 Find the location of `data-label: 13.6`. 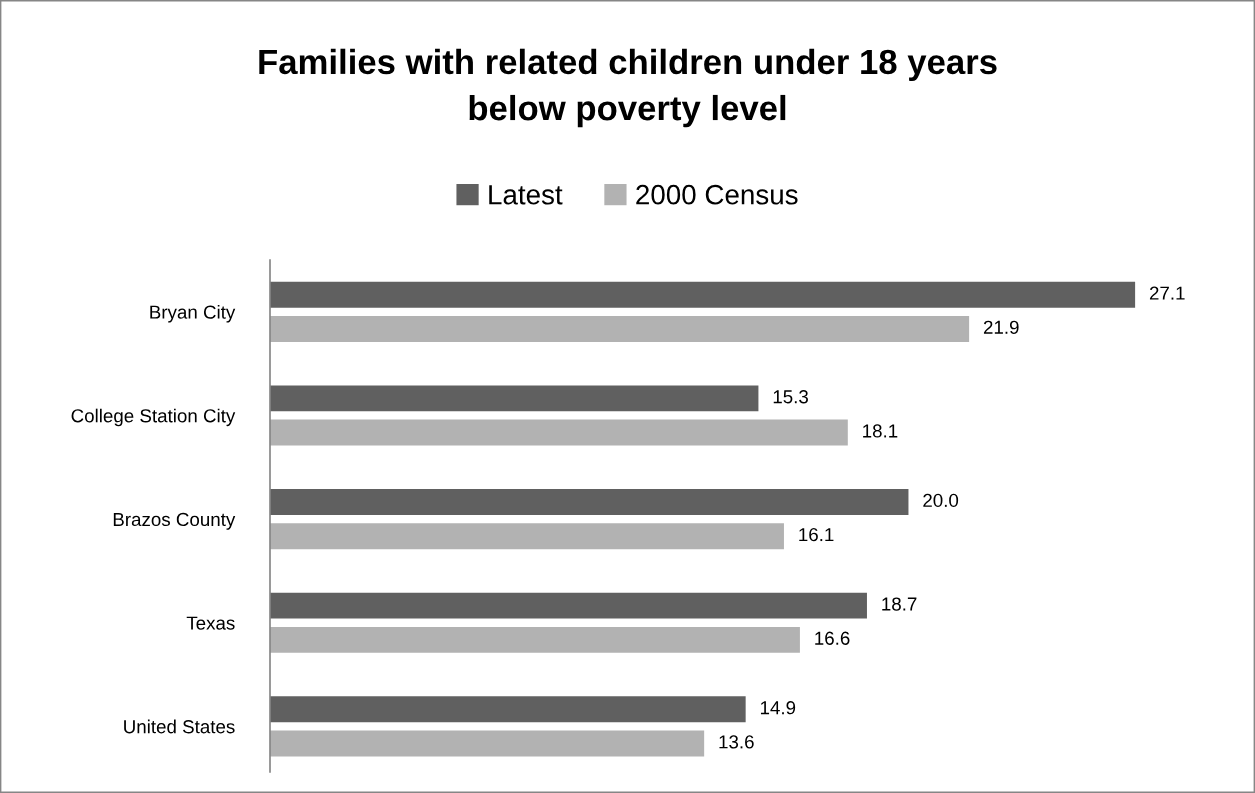

data-label: 13.6 is located at coordinates (736, 742).